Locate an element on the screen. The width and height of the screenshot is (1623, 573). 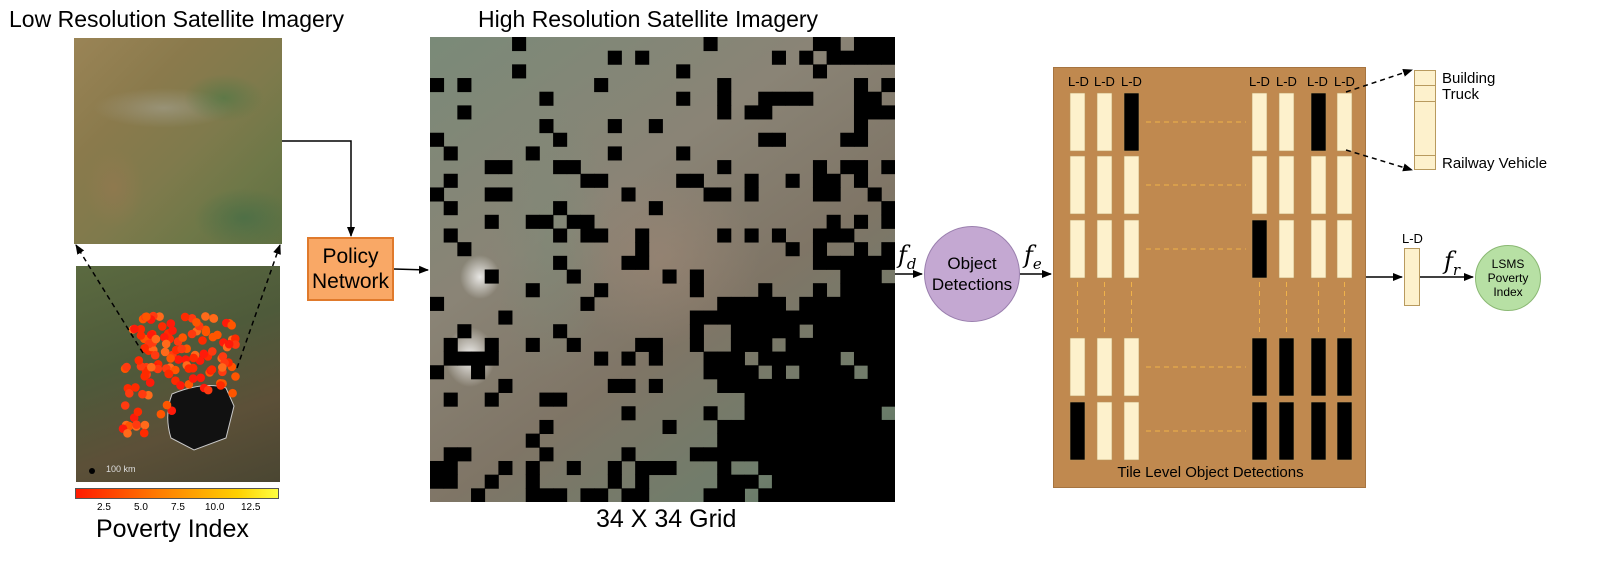
colorbar-tick: 10.0 is located at coordinates (215, 507).